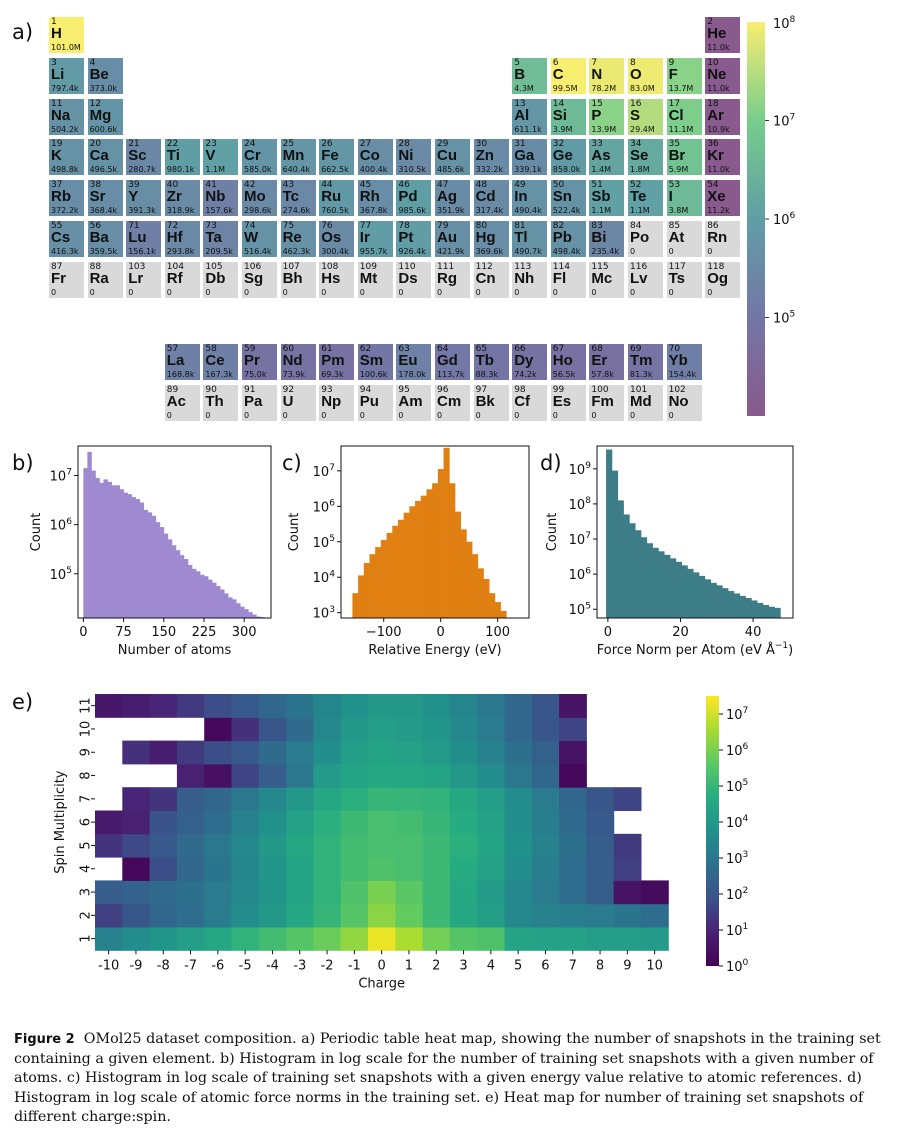 This screenshot has width=902, height=1144. What do you see at coordinates (245, 965) in the screenshot?
I see `x-tick-label: -5` at bounding box center [245, 965].